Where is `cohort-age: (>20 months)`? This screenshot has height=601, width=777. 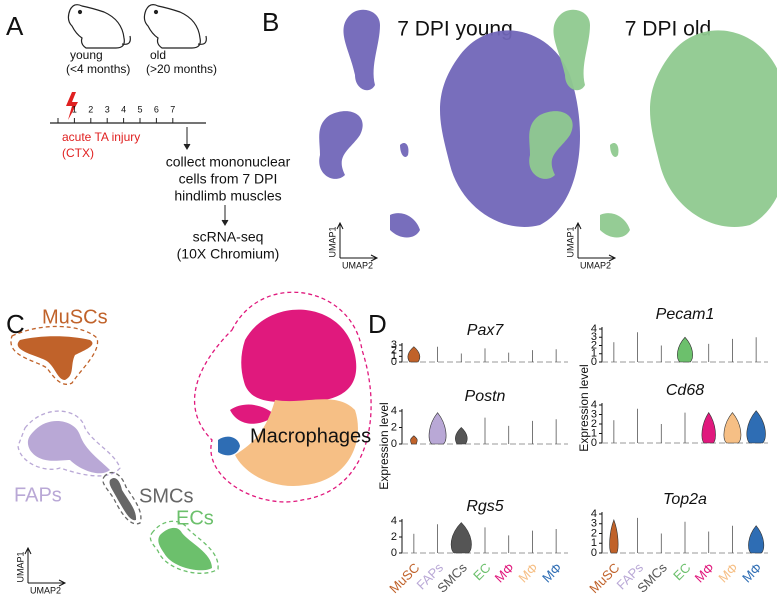 cohort-age: (>20 months) is located at coordinates (181, 69).